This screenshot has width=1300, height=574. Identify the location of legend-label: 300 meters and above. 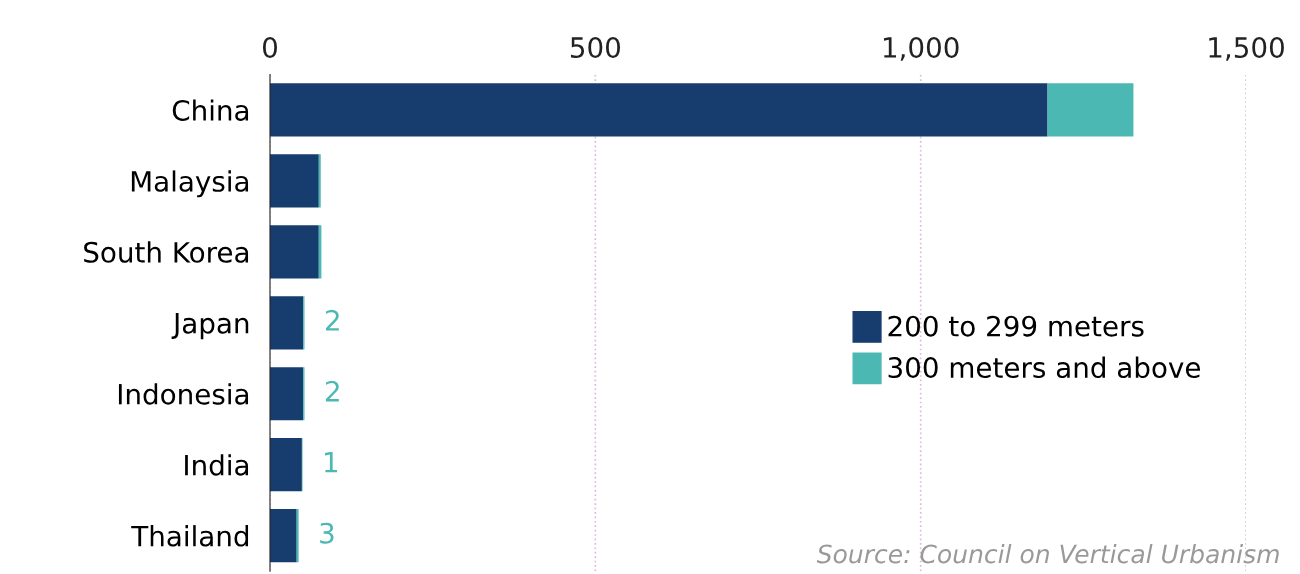
(1044, 367).